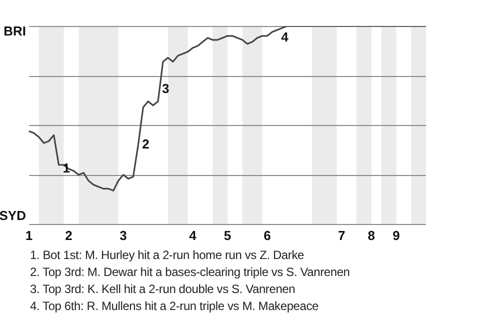 This screenshot has width=480, height=320. Describe the element at coordinates (228, 235) in the screenshot. I see `x-tick-label: 5` at that location.